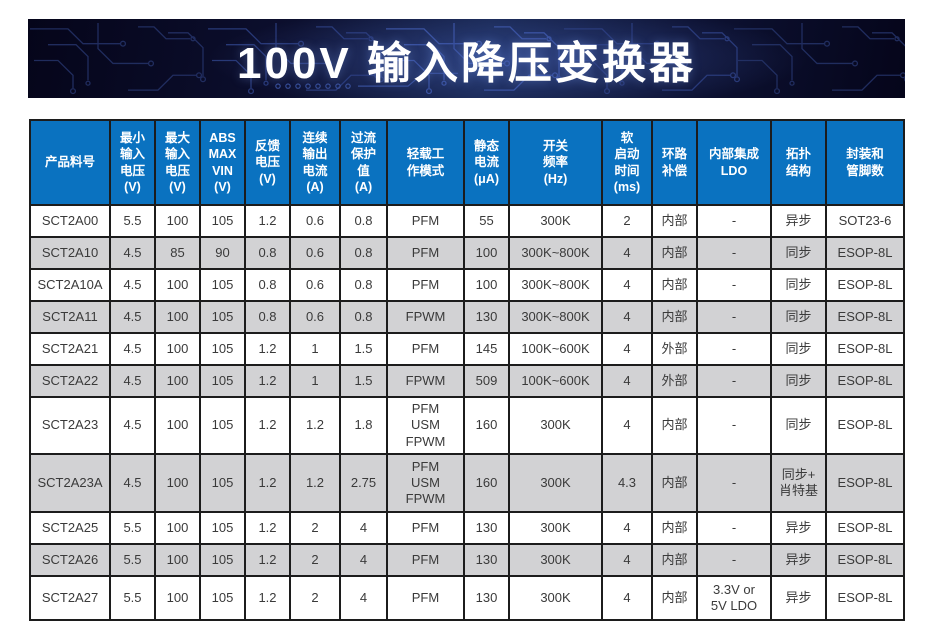  Describe the element at coordinates (70, 560) in the screenshot. I see `part-number-cell: SCT2A26` at that location.